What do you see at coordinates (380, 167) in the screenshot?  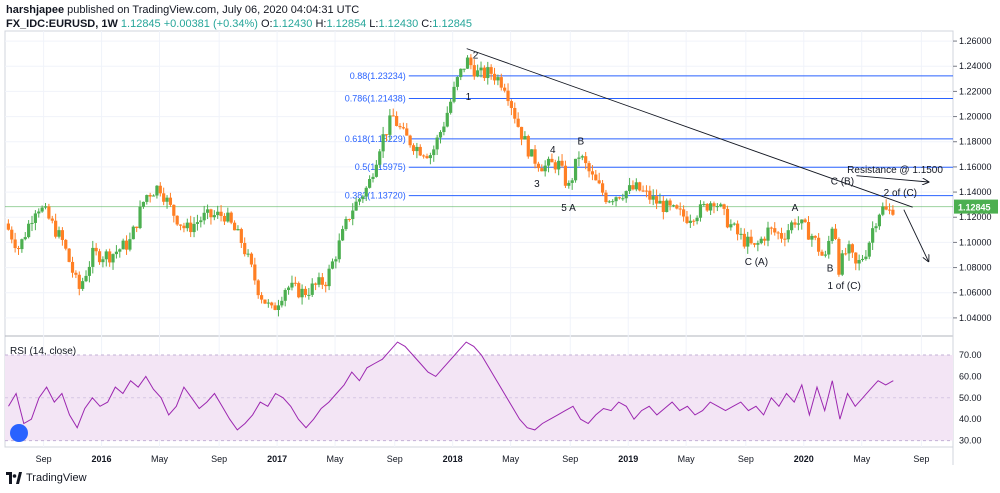 I see `fib-label: 0.5(1.15975)` at bounding box center [380, 167].